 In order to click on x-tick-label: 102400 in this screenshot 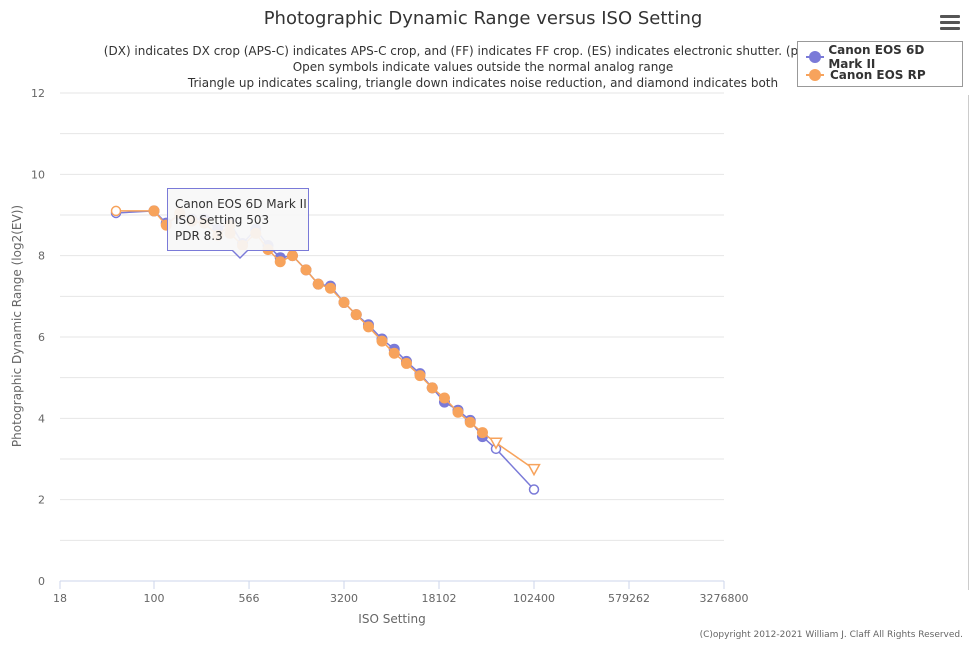, I will do `click(534, 598)`.